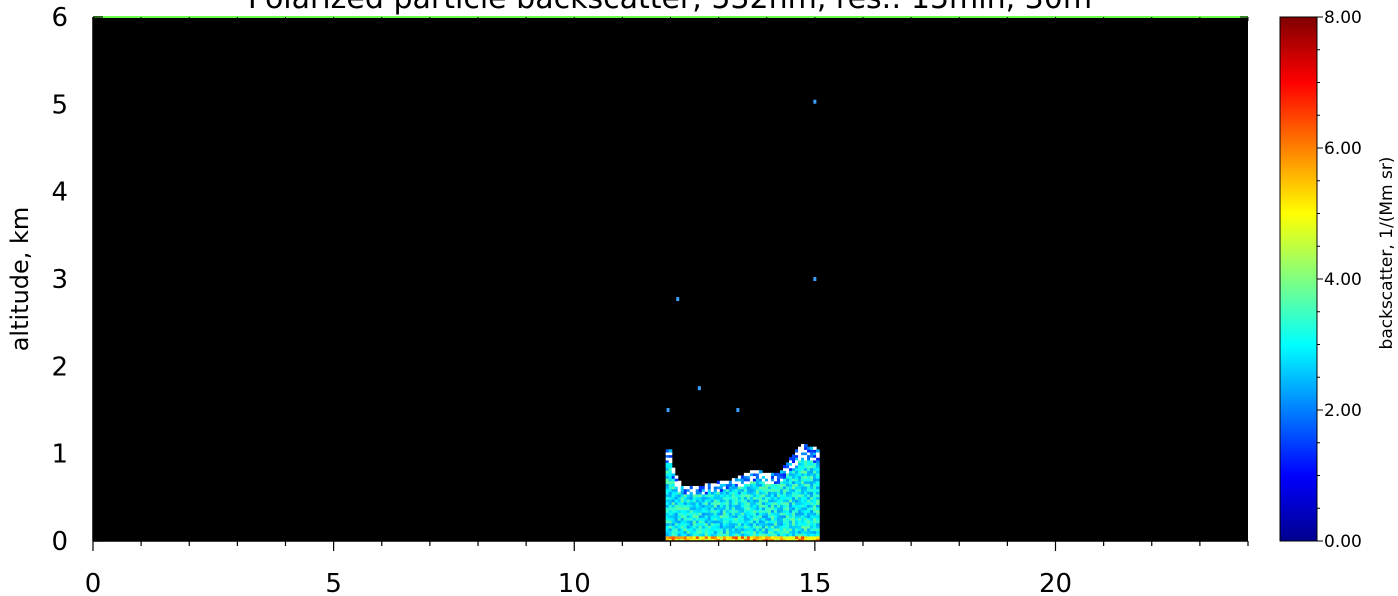 The image size is (1398, 596). What do you see at coordinates (333, 582) in the screenshot?
I see `x-tick-label: 5` at bounding box center [333, 582].